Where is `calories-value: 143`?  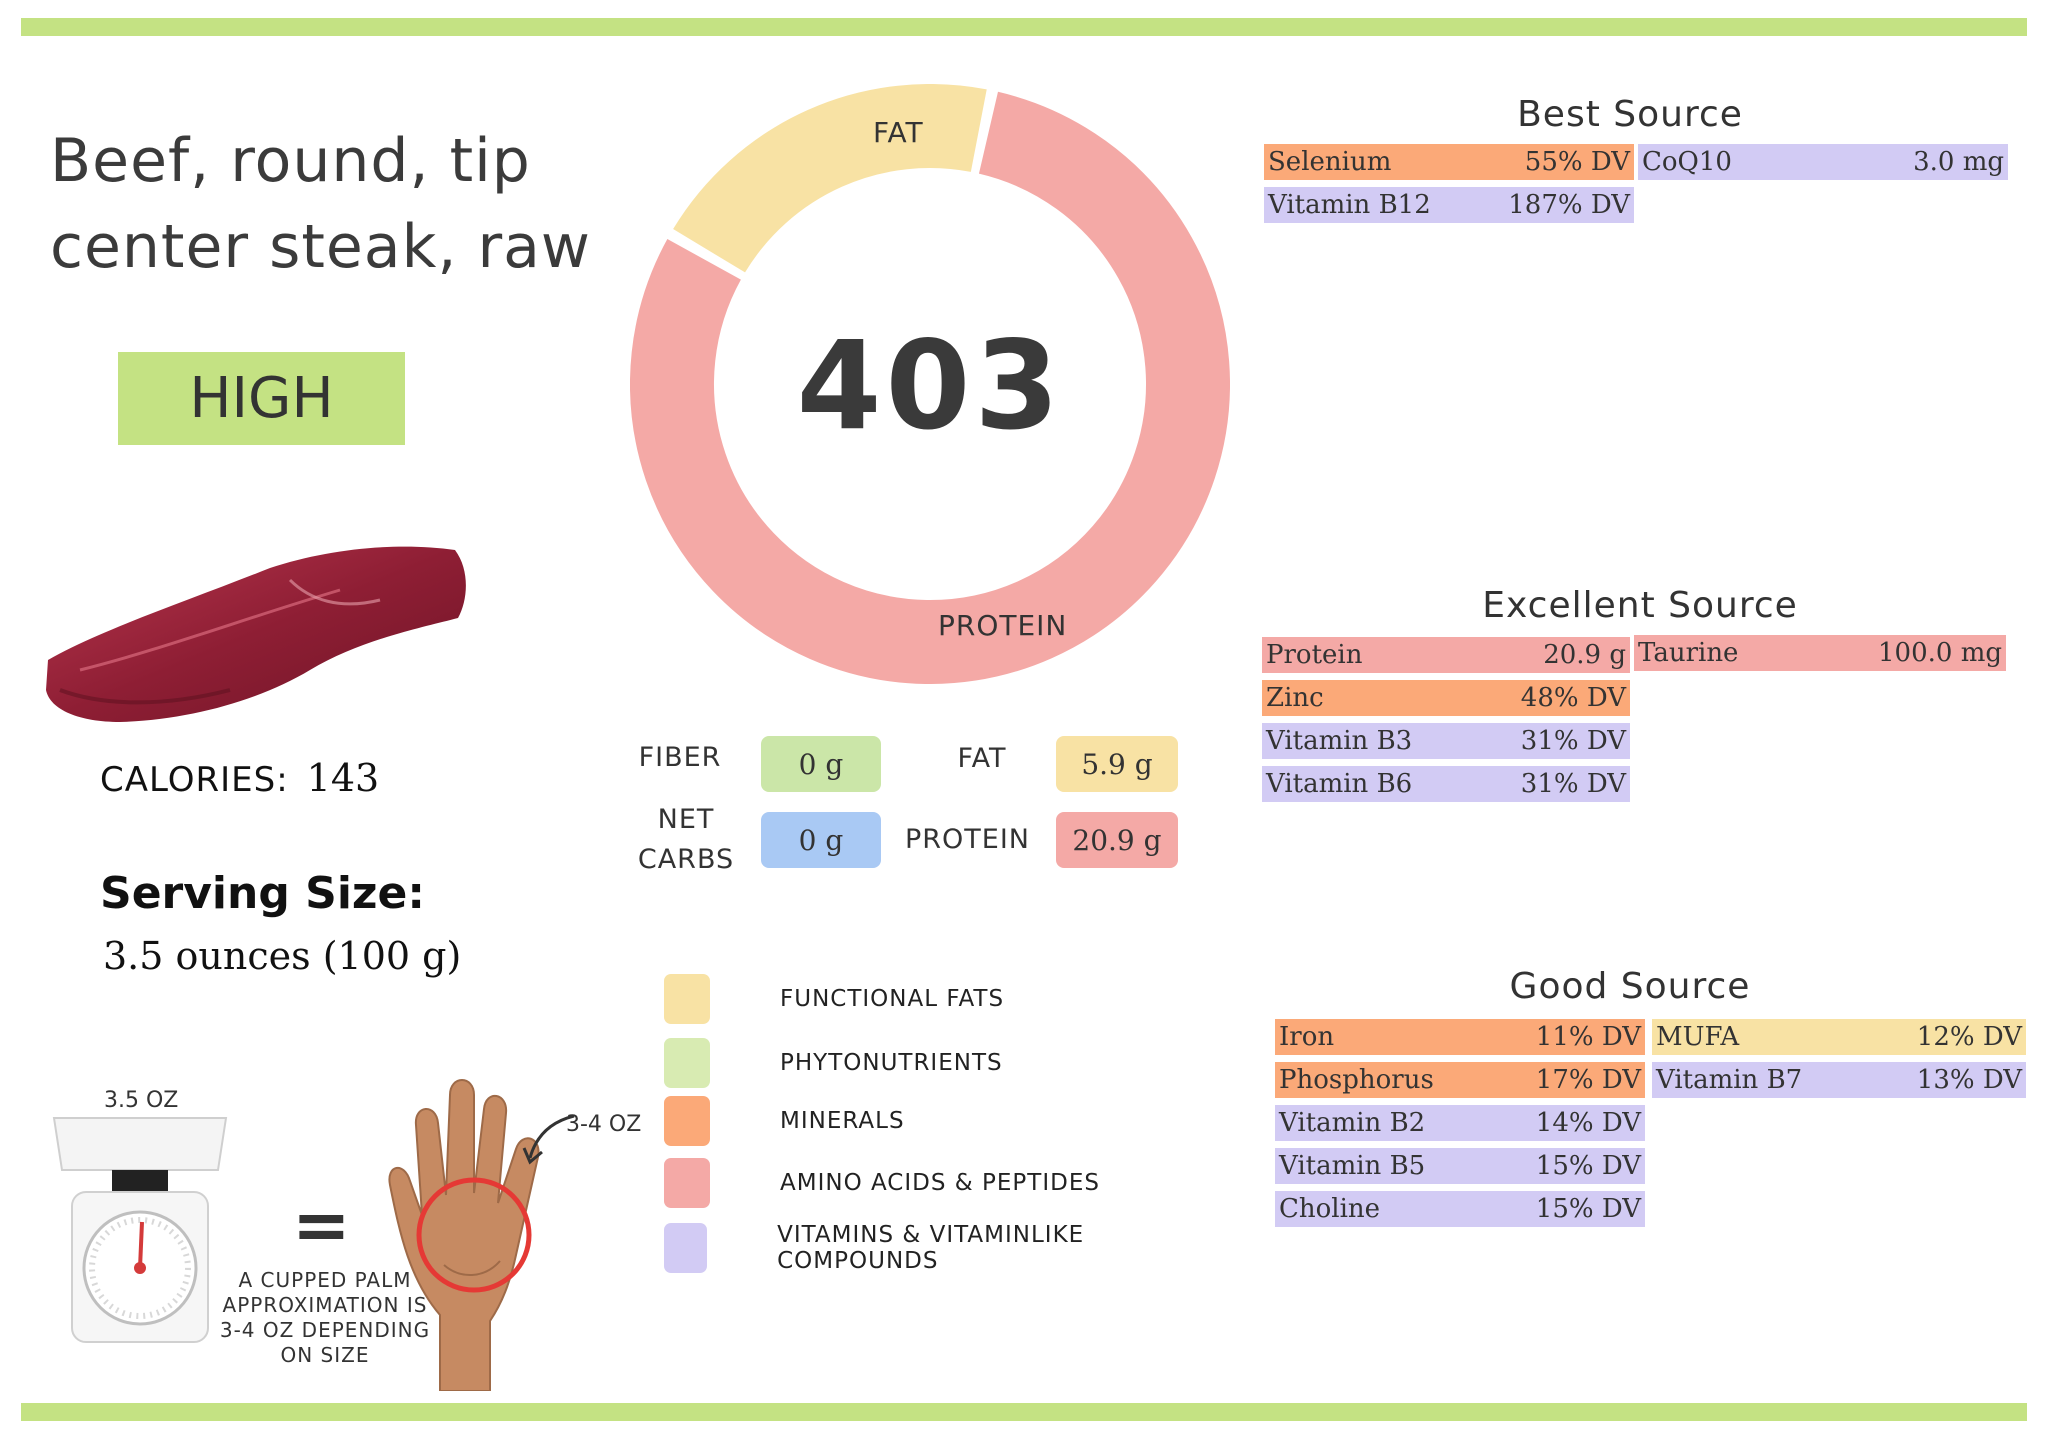 calories-value: 143 is located at coordinates (343, 778).